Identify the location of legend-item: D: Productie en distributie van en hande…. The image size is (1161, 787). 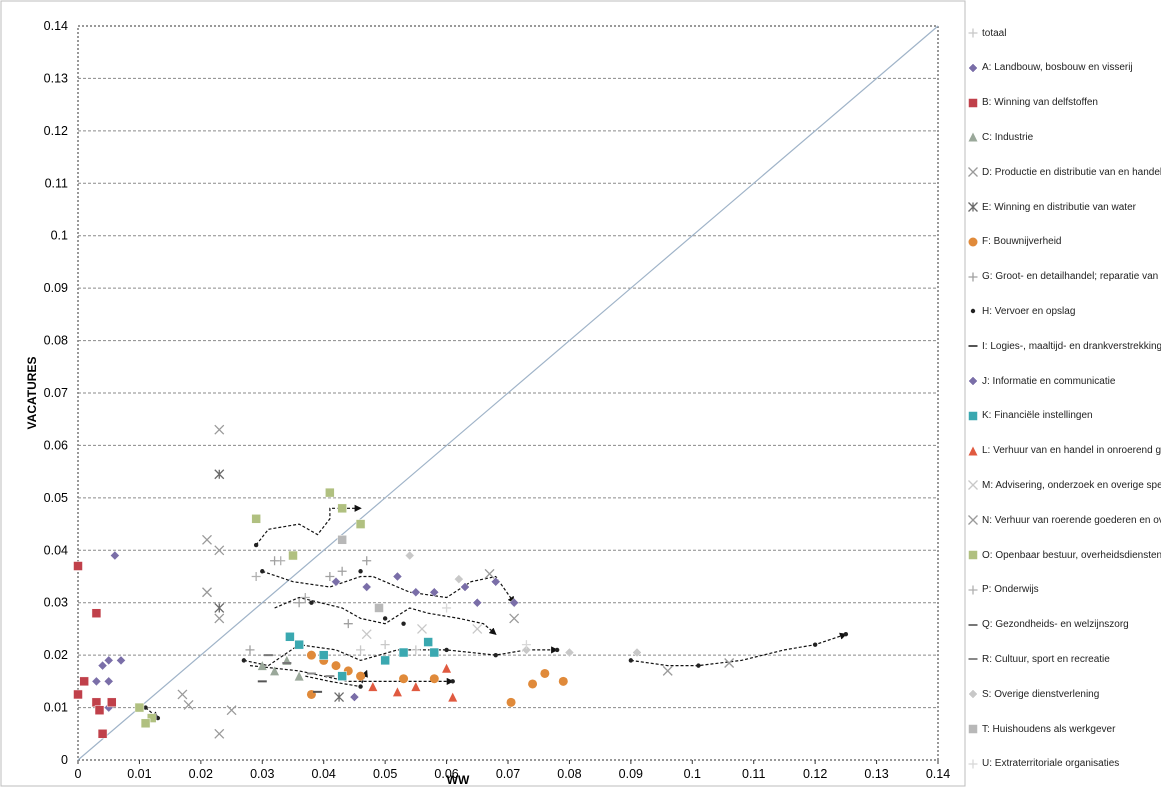
(1064, 172).